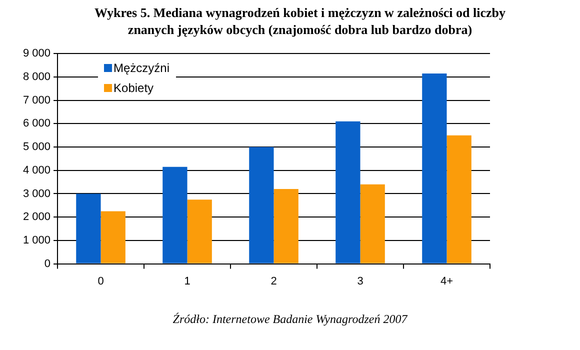 The width and height of the screenshot is (580, 350). Describe the element at coordinates (187, 281) in the screenshot. I see `x-tick-label: 1` at that location.